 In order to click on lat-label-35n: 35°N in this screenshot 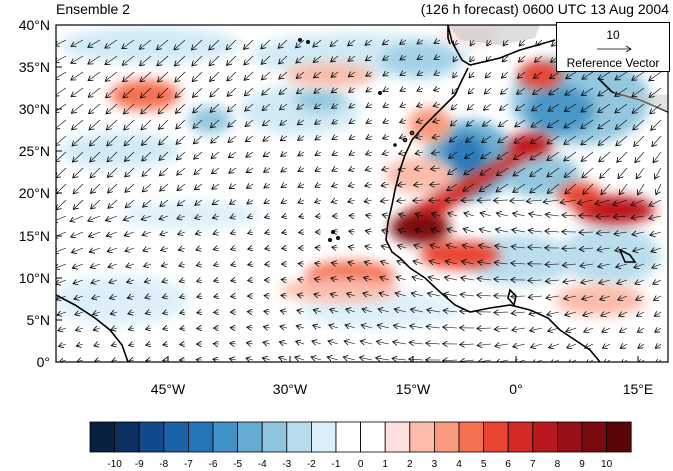, I will do `click(34, 67)`.